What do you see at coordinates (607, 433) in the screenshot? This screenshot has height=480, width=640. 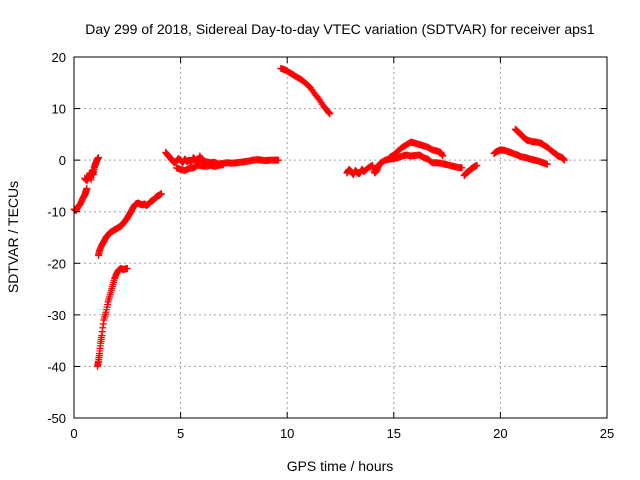 I see `x-tick-label: 25` at bounding box center [607, 433].